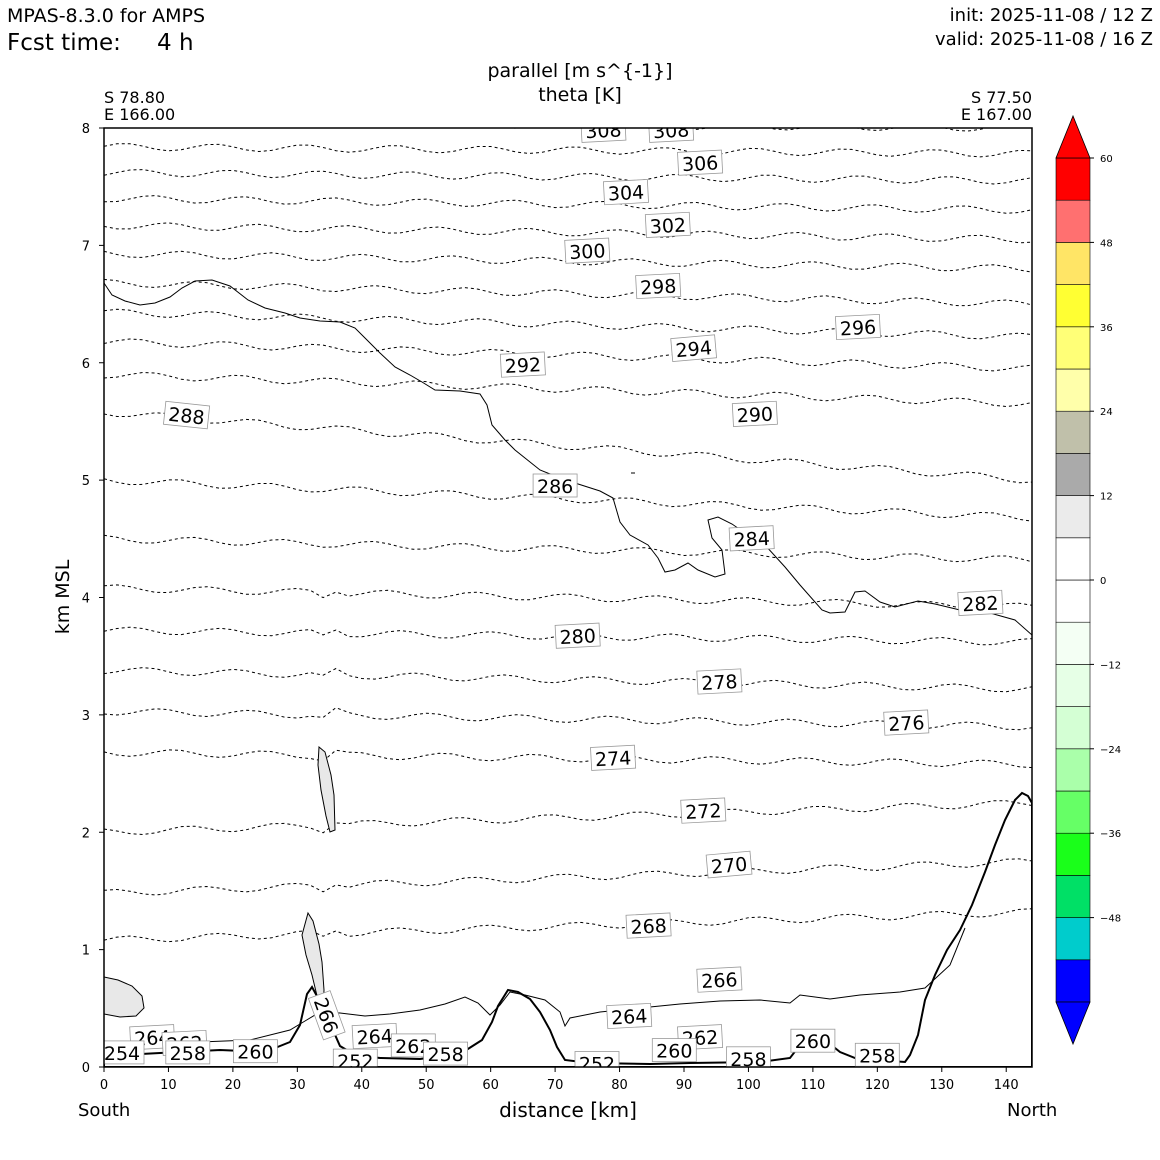 The width and height of the screenshot is (1160, 1160). What do you see at coordinates (719, 681) in the screenshot?
I see `theta-label-278: 278` at bounding box center [719, 681].